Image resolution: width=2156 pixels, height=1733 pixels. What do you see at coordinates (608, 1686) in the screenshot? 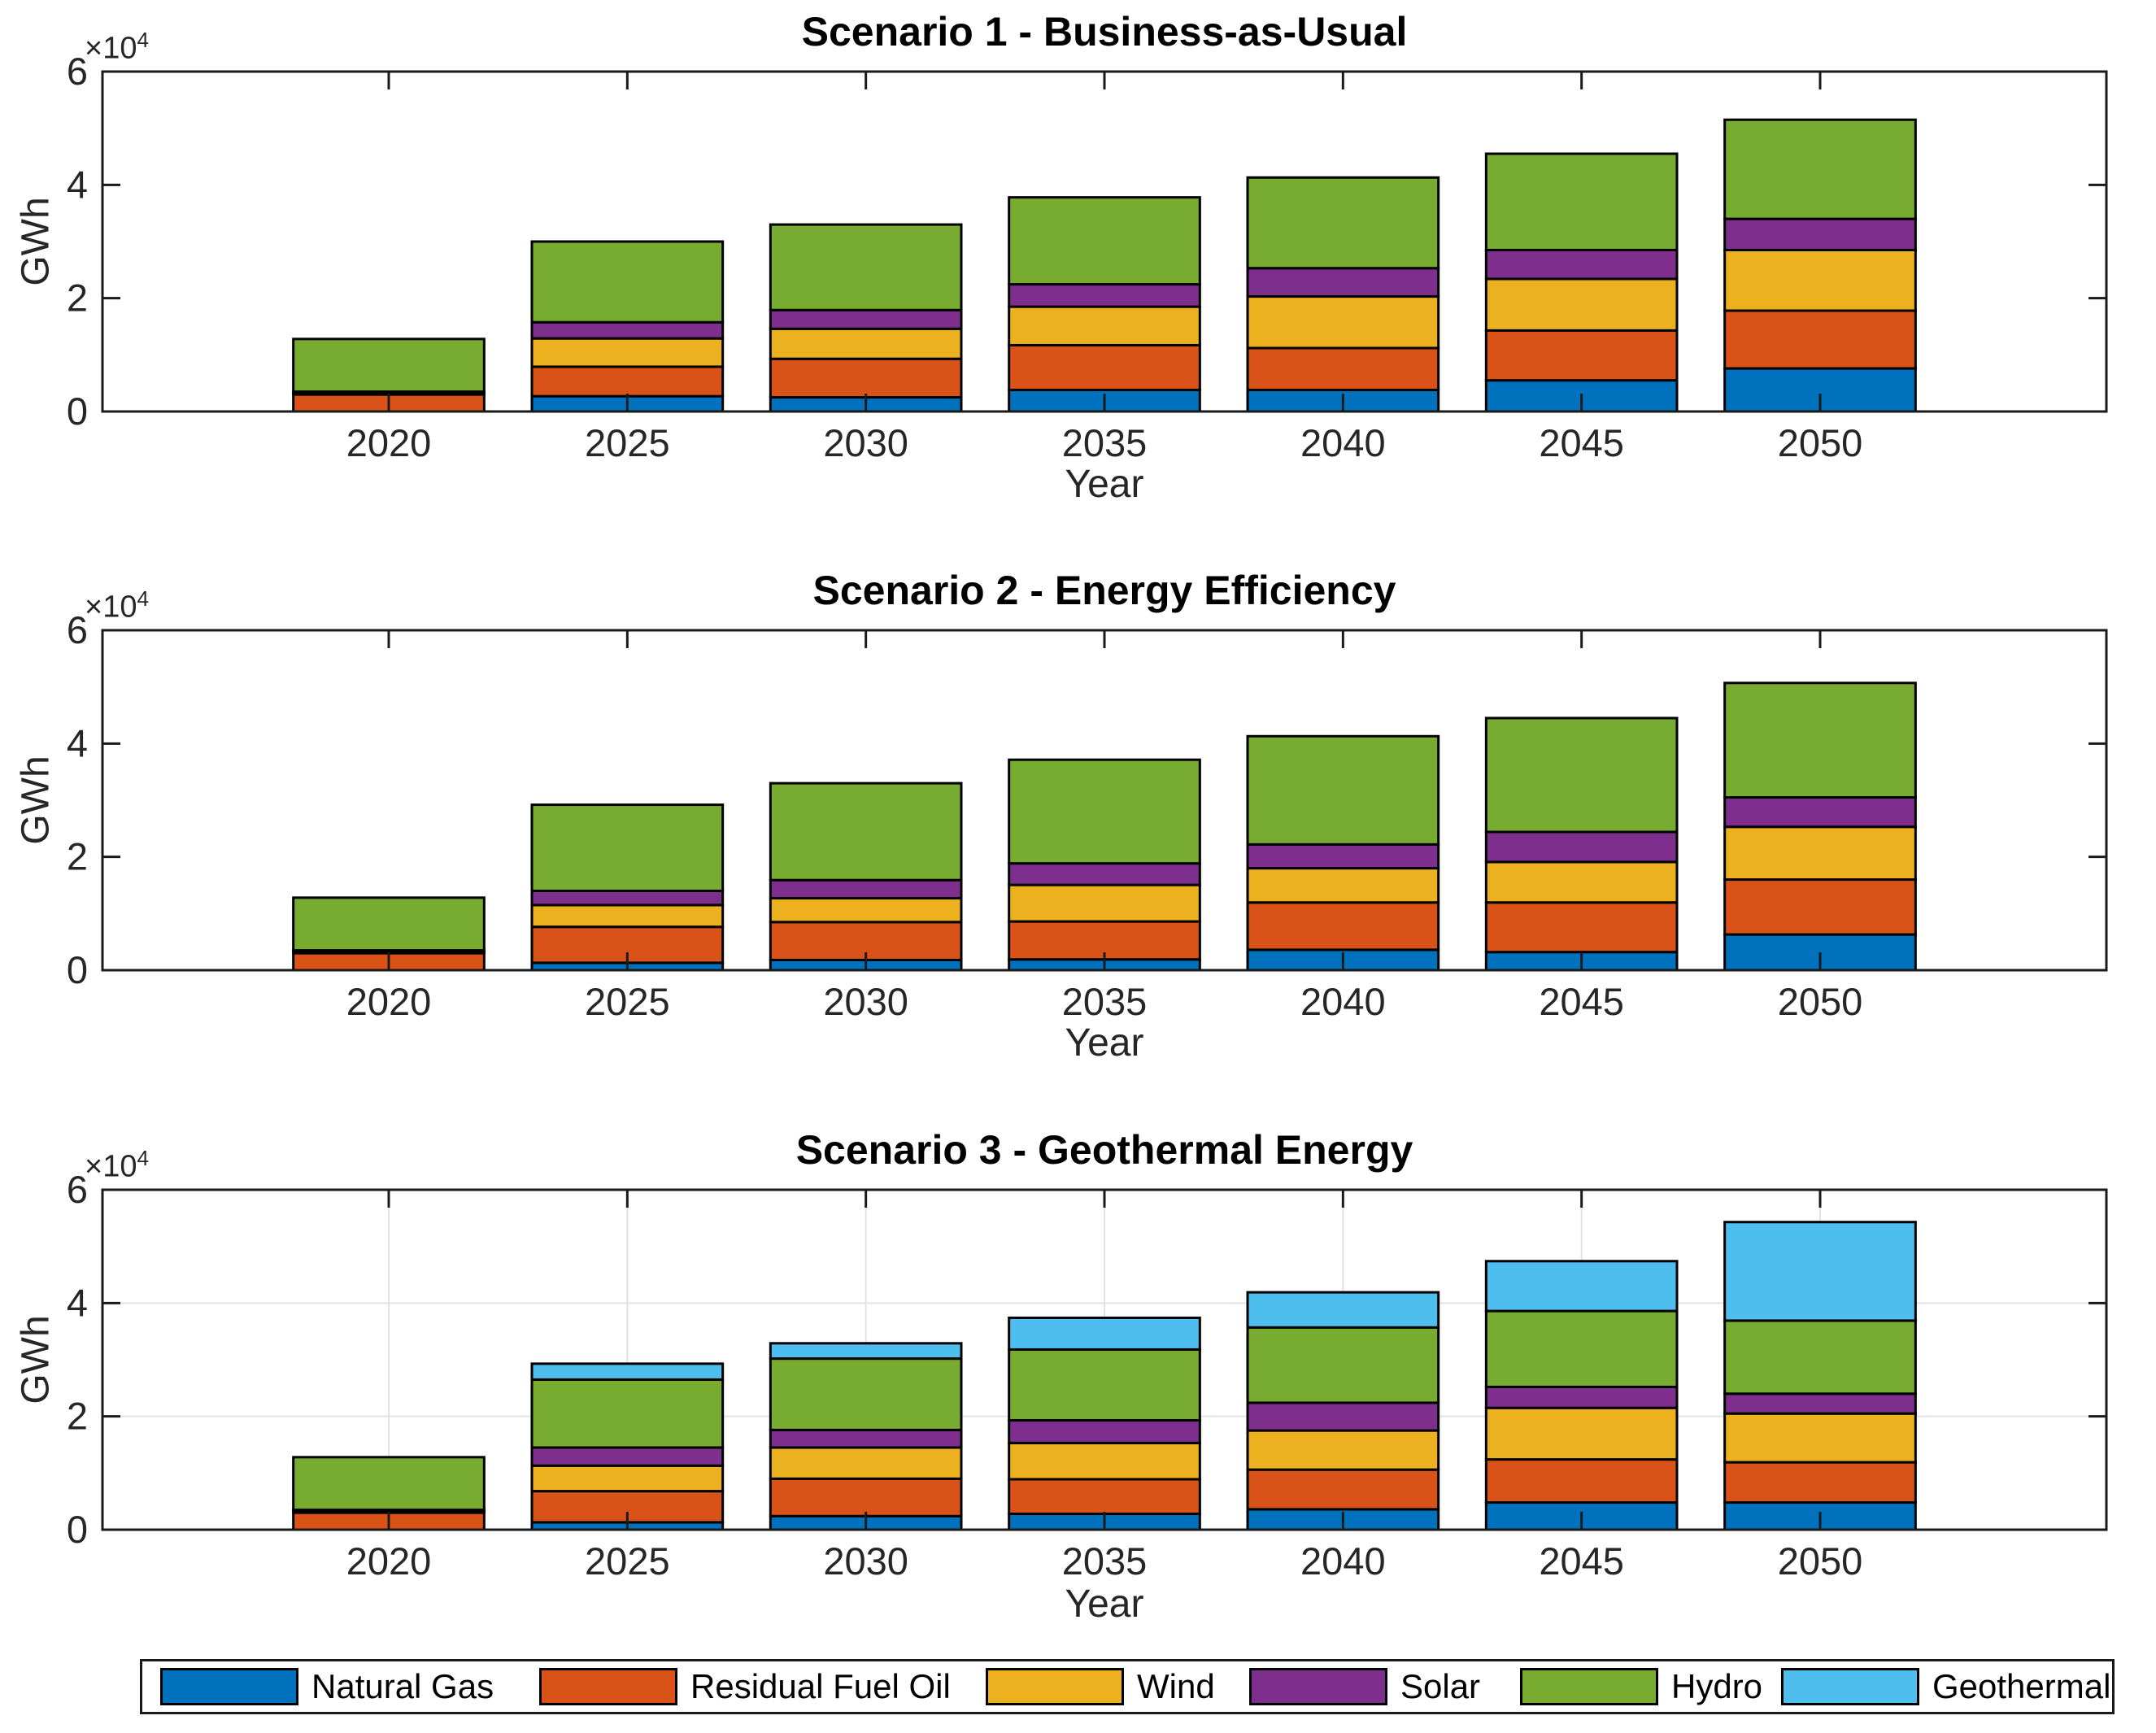
I see `residual-fuel-oil-swatch` at bounding box center [608, 1686].